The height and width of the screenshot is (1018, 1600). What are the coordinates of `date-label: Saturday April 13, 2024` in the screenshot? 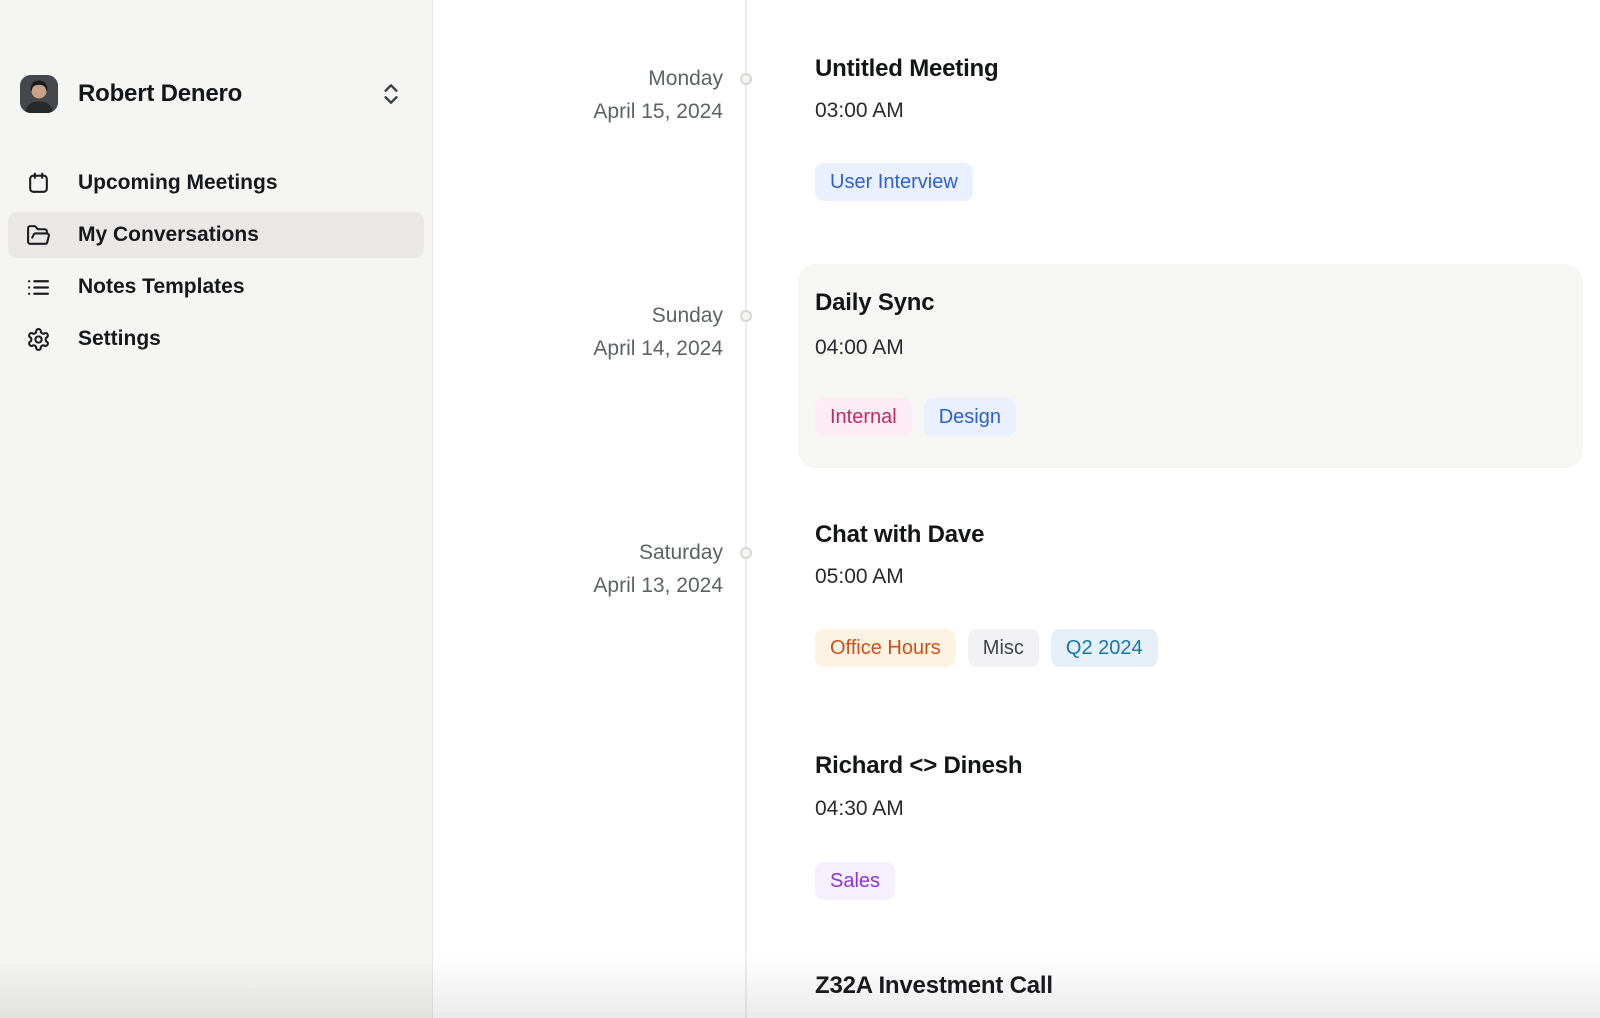 It's located at (578, 569).